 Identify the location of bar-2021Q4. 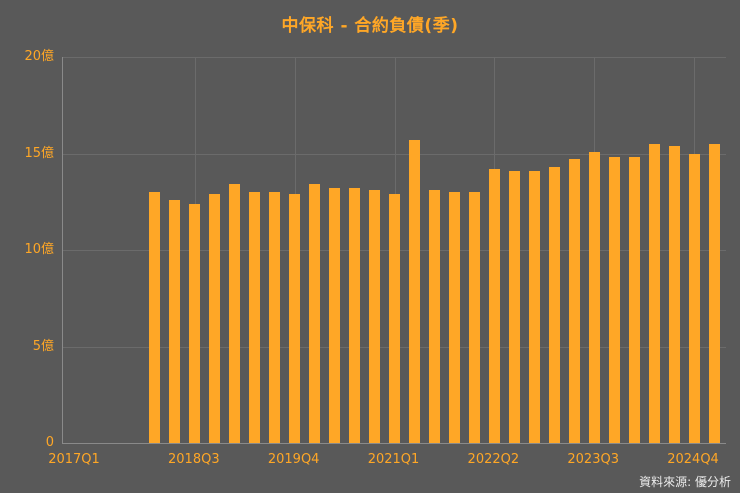
(454, 317).